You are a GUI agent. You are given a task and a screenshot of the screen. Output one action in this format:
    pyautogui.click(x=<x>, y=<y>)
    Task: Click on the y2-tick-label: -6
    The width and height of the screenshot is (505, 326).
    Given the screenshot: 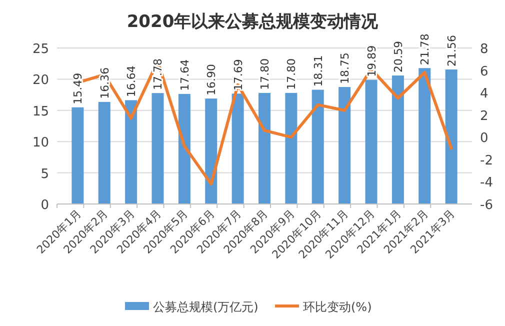 What is the action you would take?
    pyautogui.click(x=486, y=205)
    